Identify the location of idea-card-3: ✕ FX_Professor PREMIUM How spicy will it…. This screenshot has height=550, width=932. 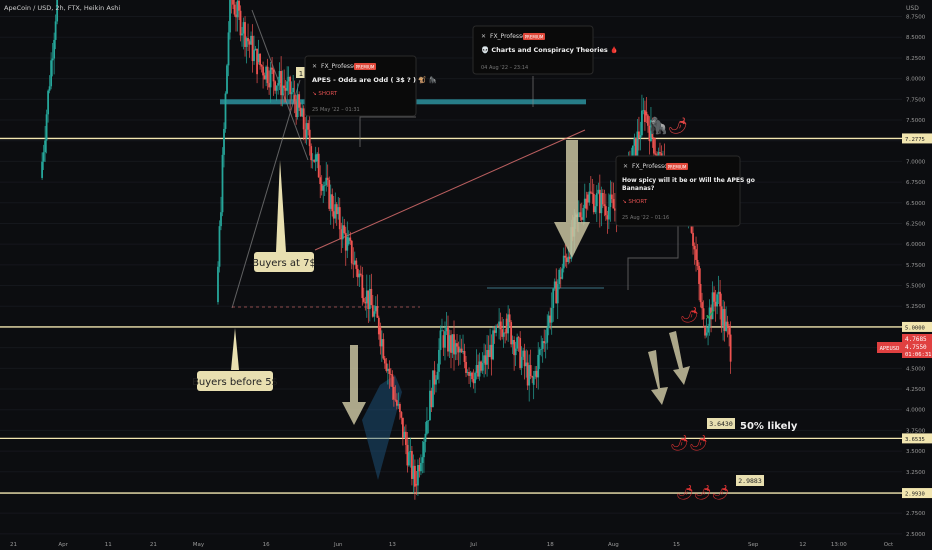
(685, 191).